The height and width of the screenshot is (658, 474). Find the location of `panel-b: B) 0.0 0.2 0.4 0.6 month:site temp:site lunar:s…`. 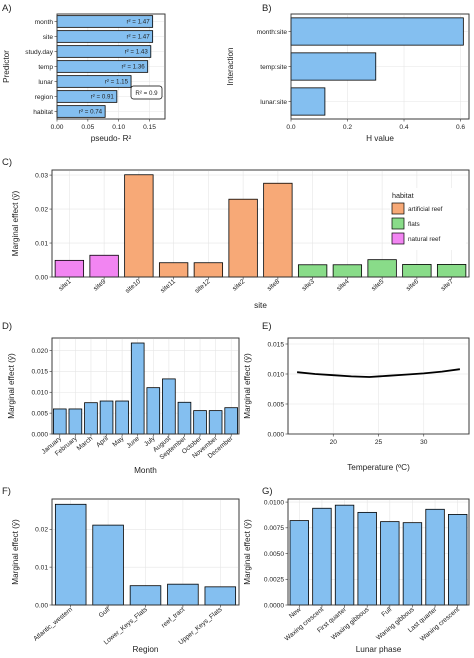

panel-b: B) 0.0 0.2 0.4 0.6 month:site temp:site lunar:s… is located at coordinates (348, 73).